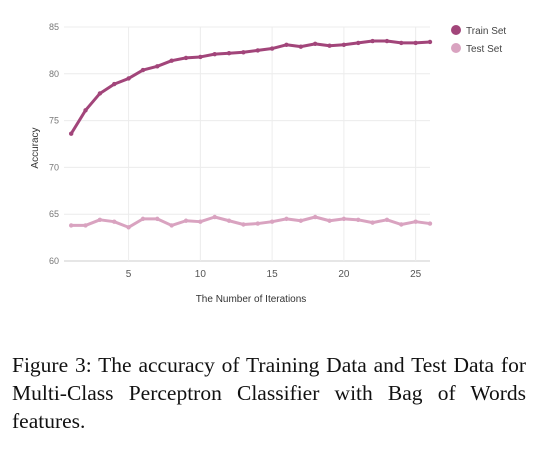  Describe the element at coordinates (129, 274) in the screenshot. I see `x-tick-label: 5` at that location.